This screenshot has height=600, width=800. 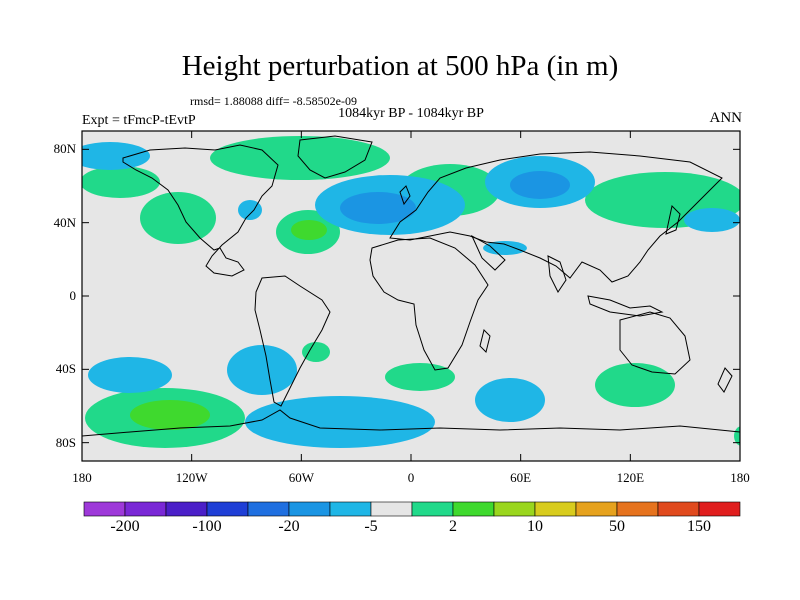 What do you see at coordinates (673, 219) in the screenshot?
I see `coastline-japan` at bounding box center [673, 219].